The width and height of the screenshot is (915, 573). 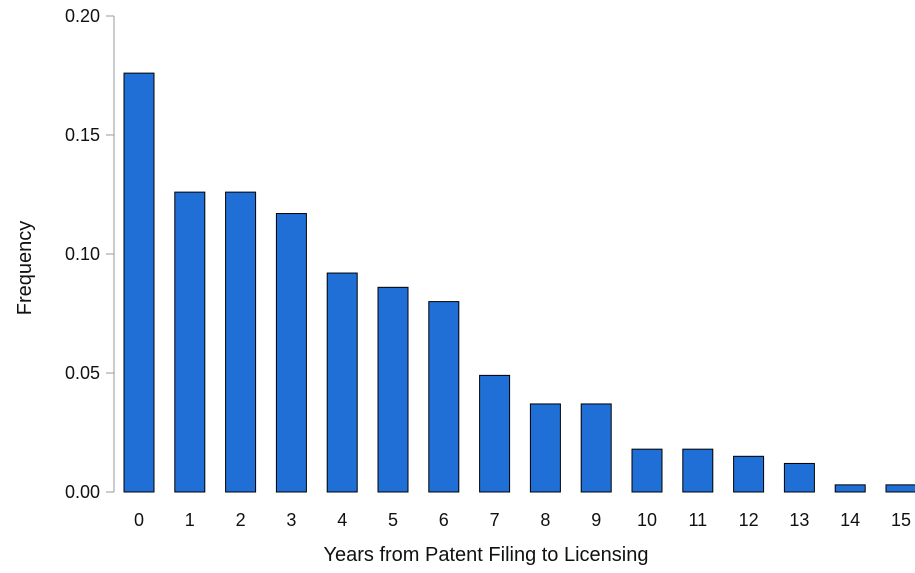 What do you see at coordinates (393, 520) in the screenshot?
I see `x-tick-label: 5` at bounding box center [393, 520].